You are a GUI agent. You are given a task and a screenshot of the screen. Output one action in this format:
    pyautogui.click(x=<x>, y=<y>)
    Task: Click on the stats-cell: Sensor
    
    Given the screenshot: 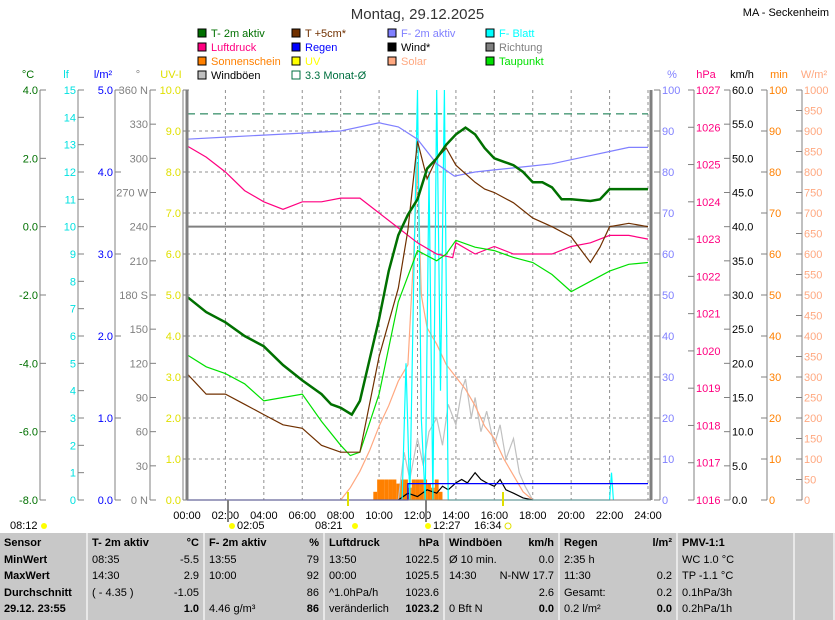 What is the action you would take?
    pyautogui.click(x=23, y=543)
    